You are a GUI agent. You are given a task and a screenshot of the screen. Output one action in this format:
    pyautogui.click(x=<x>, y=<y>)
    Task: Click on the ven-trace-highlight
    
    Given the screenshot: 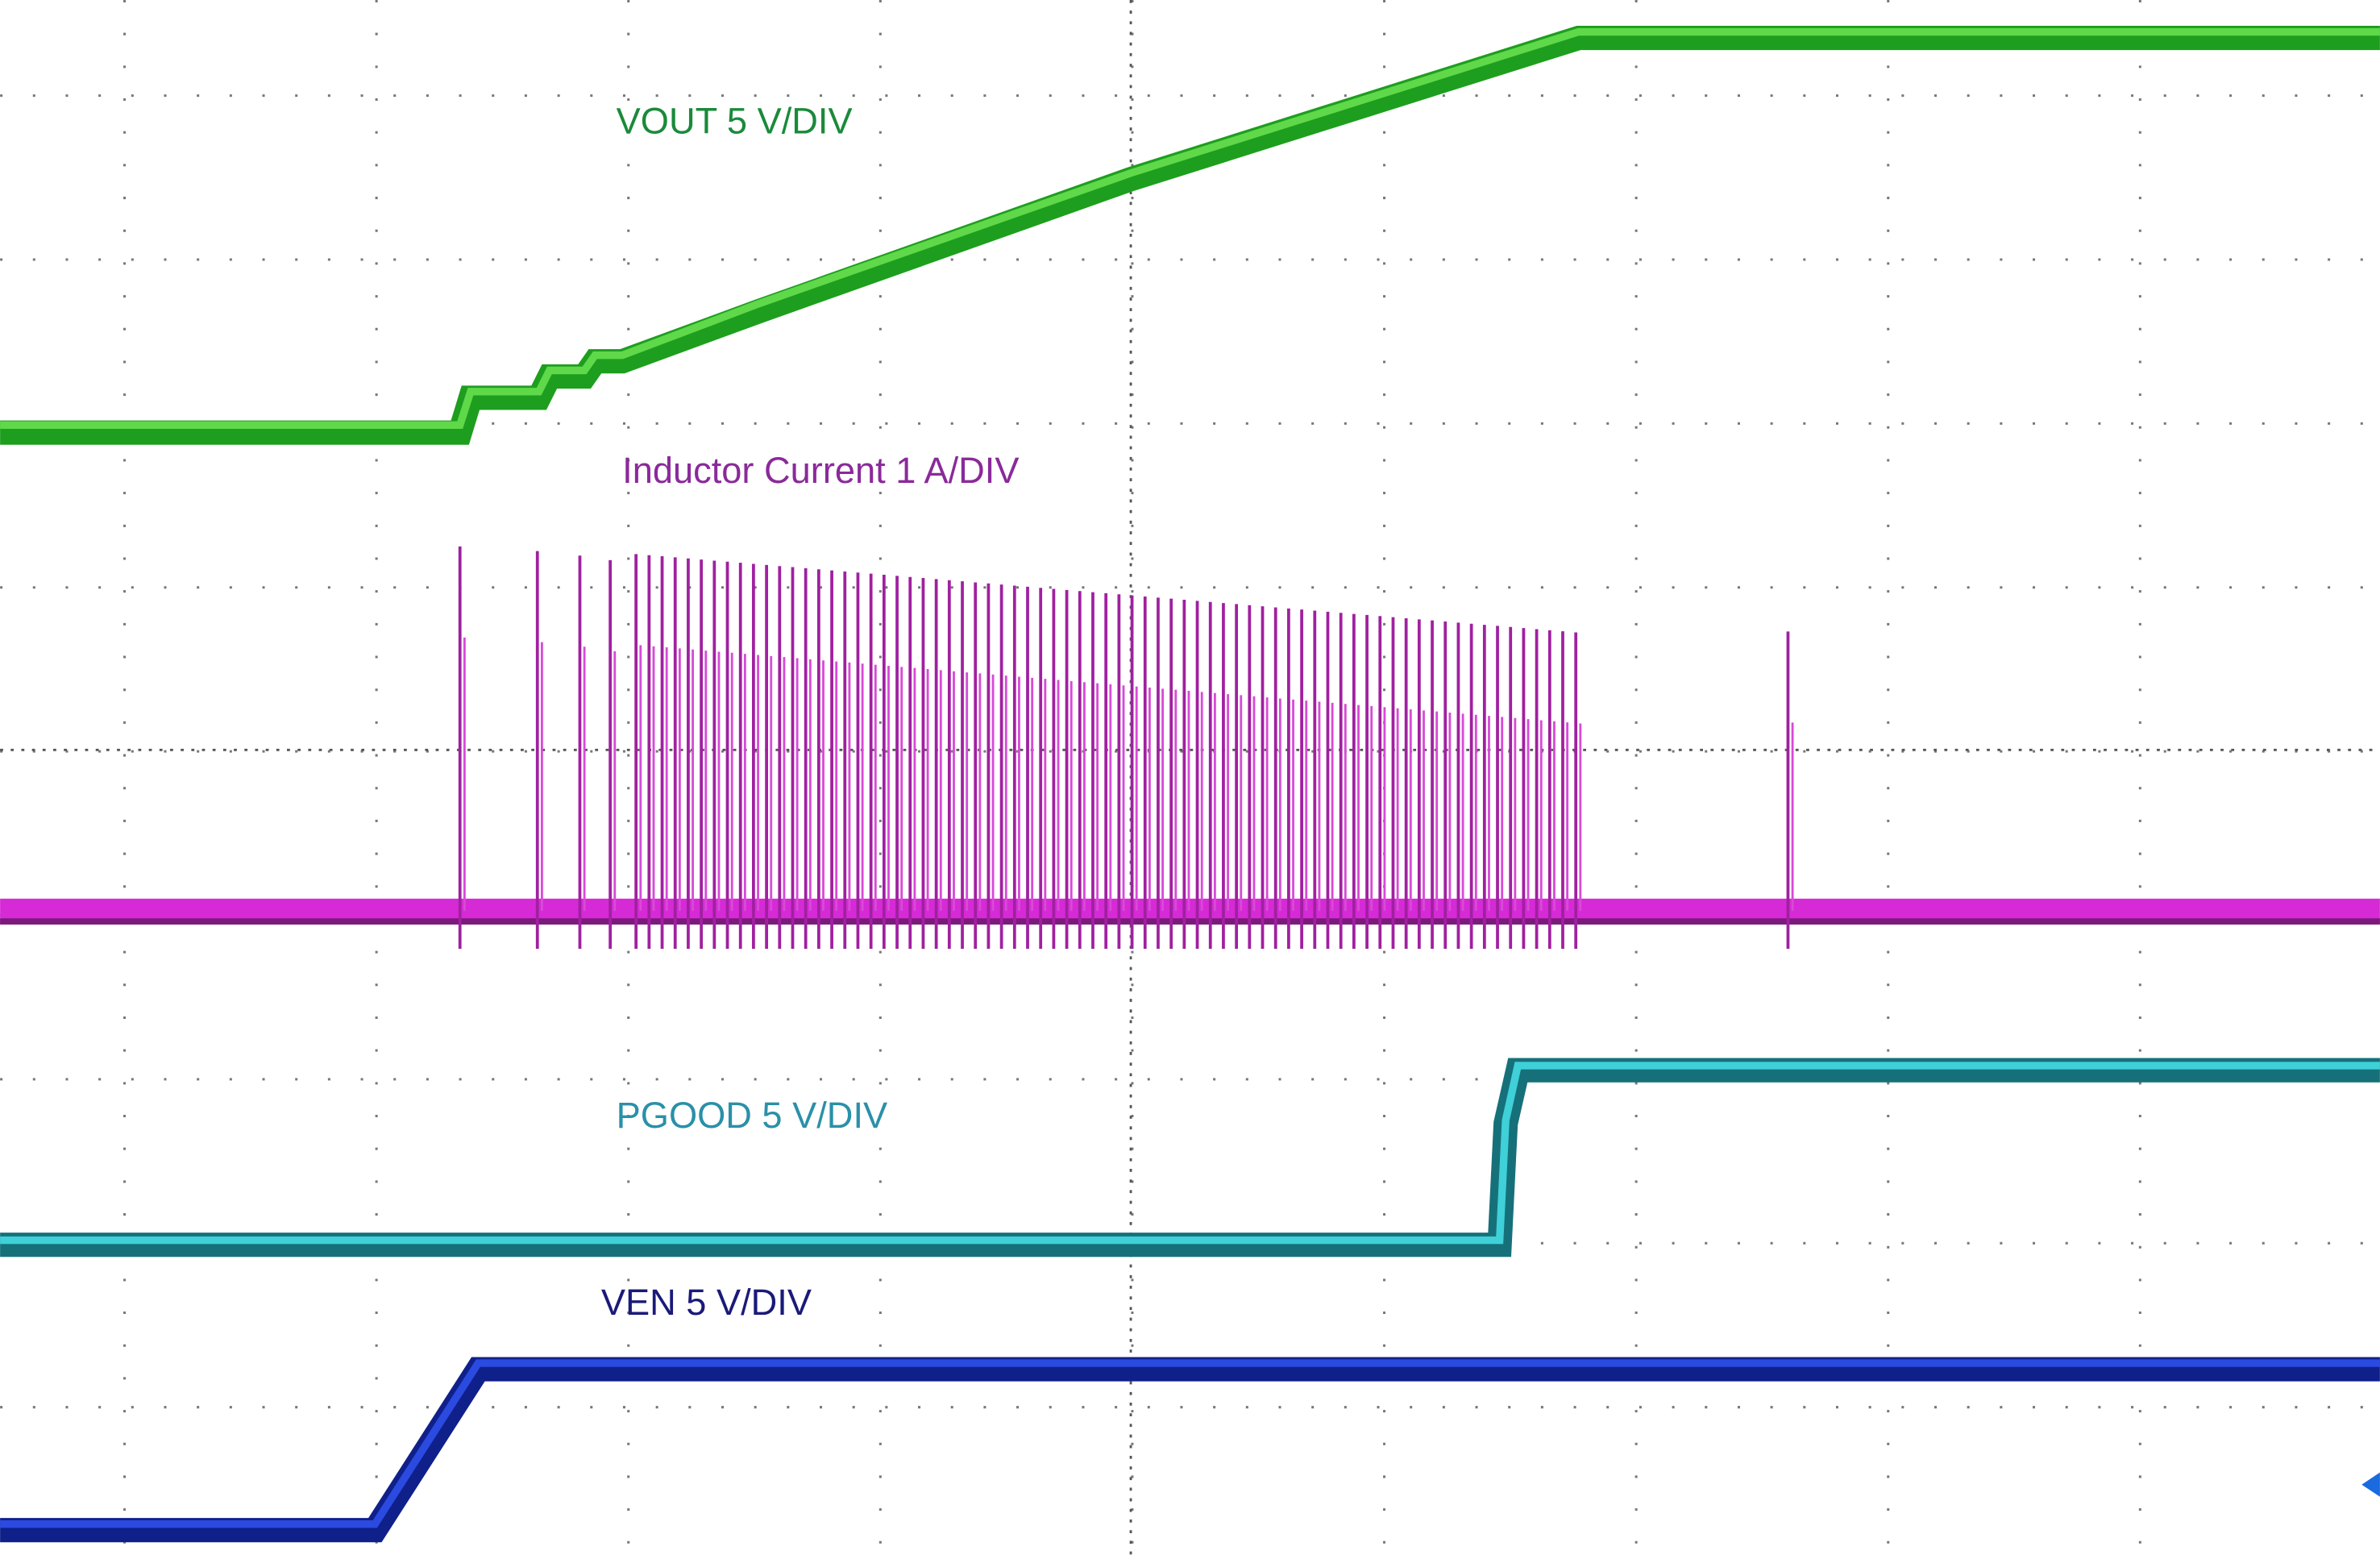 What is the action you would take?
    pyautogui.click(x=1190, y=1443)
    